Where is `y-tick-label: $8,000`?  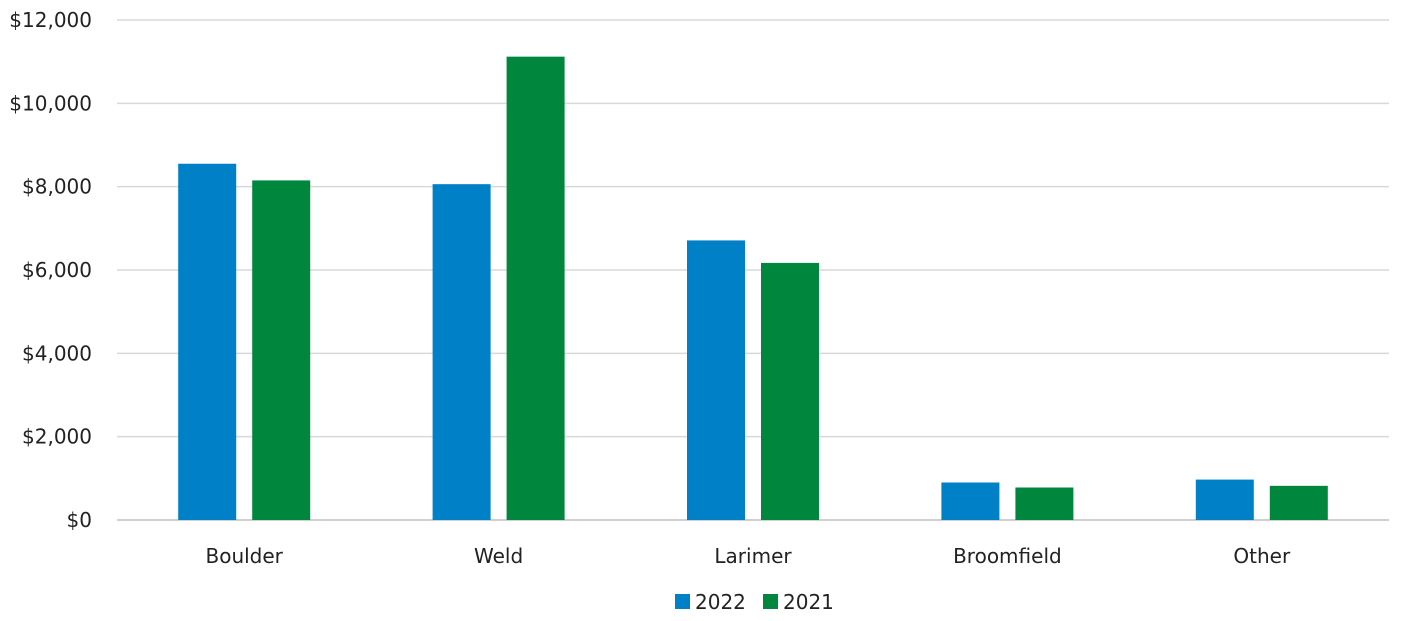 y-tick-label: $8,000 is located at coordinates (57, 187).